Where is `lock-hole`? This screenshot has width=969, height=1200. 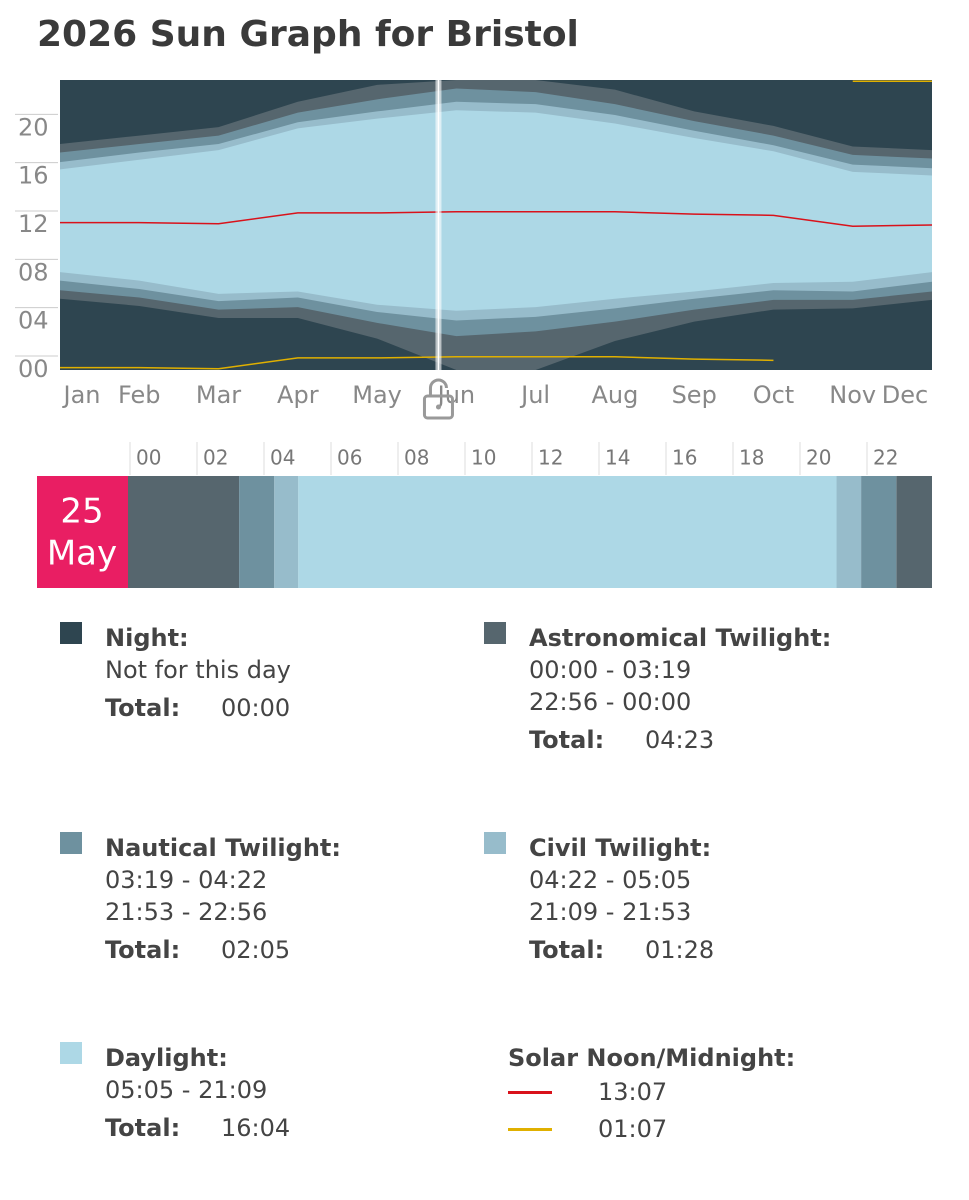 lock-hole is located at coordinates (438, 407).